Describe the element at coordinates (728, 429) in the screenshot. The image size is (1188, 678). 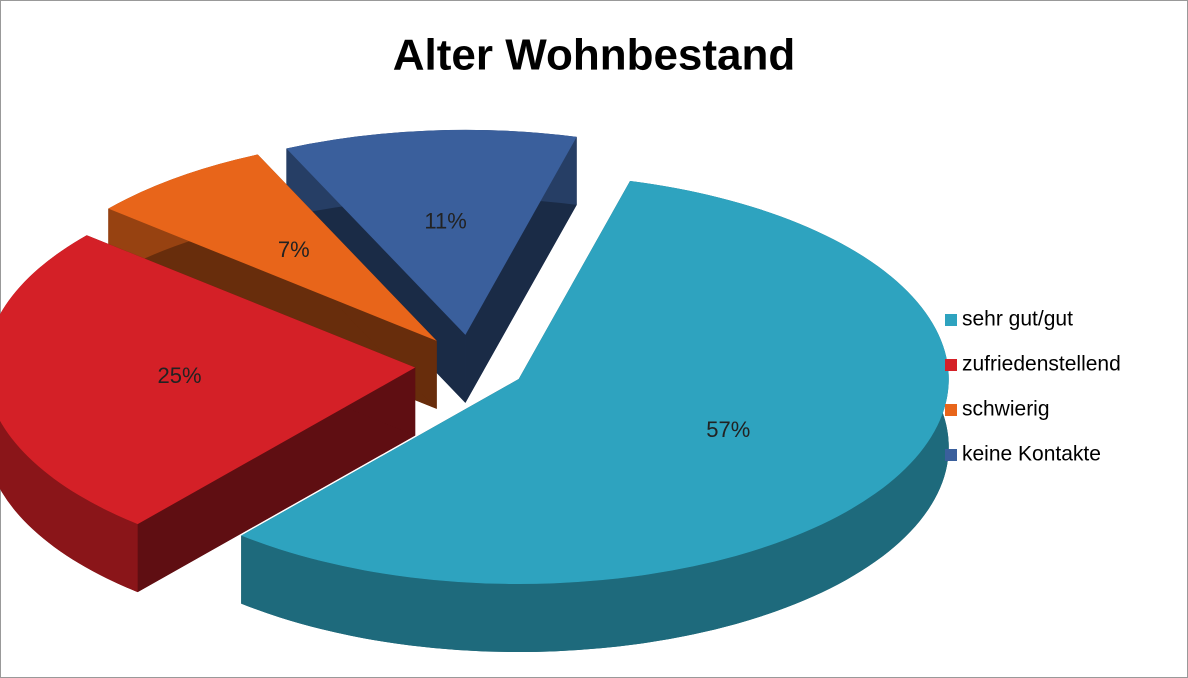
I see `data-label: 57%` at that location.